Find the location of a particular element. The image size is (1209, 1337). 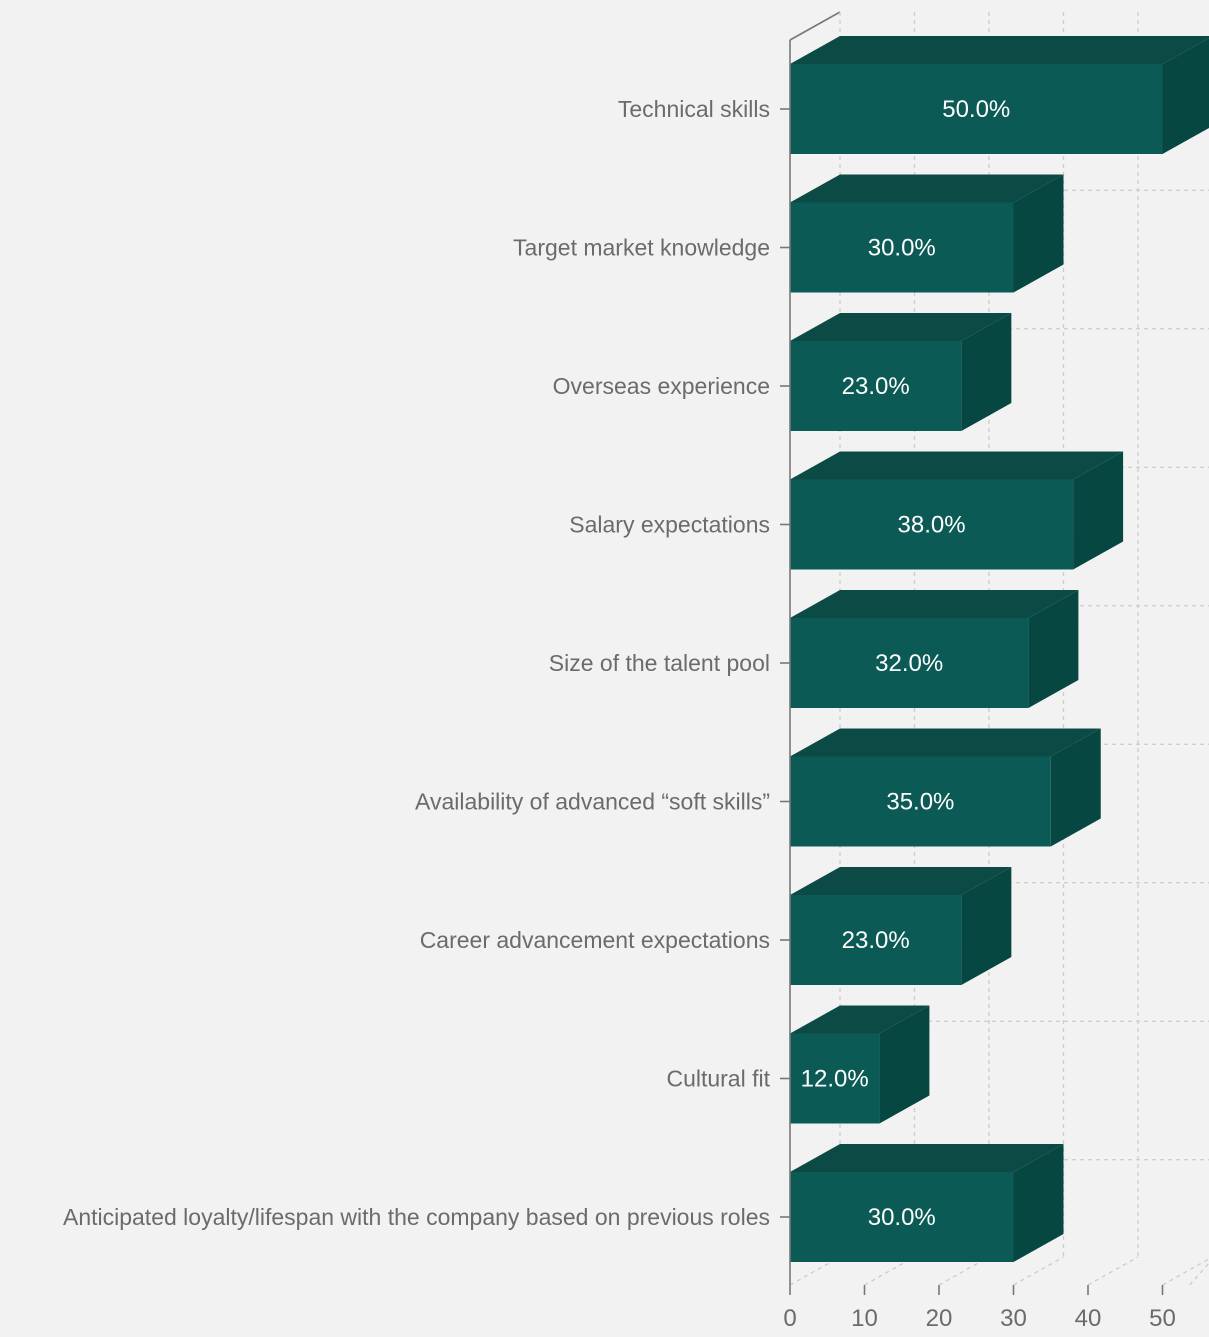

category-label: Size of the talent pool is located at coordinates (659, 663).